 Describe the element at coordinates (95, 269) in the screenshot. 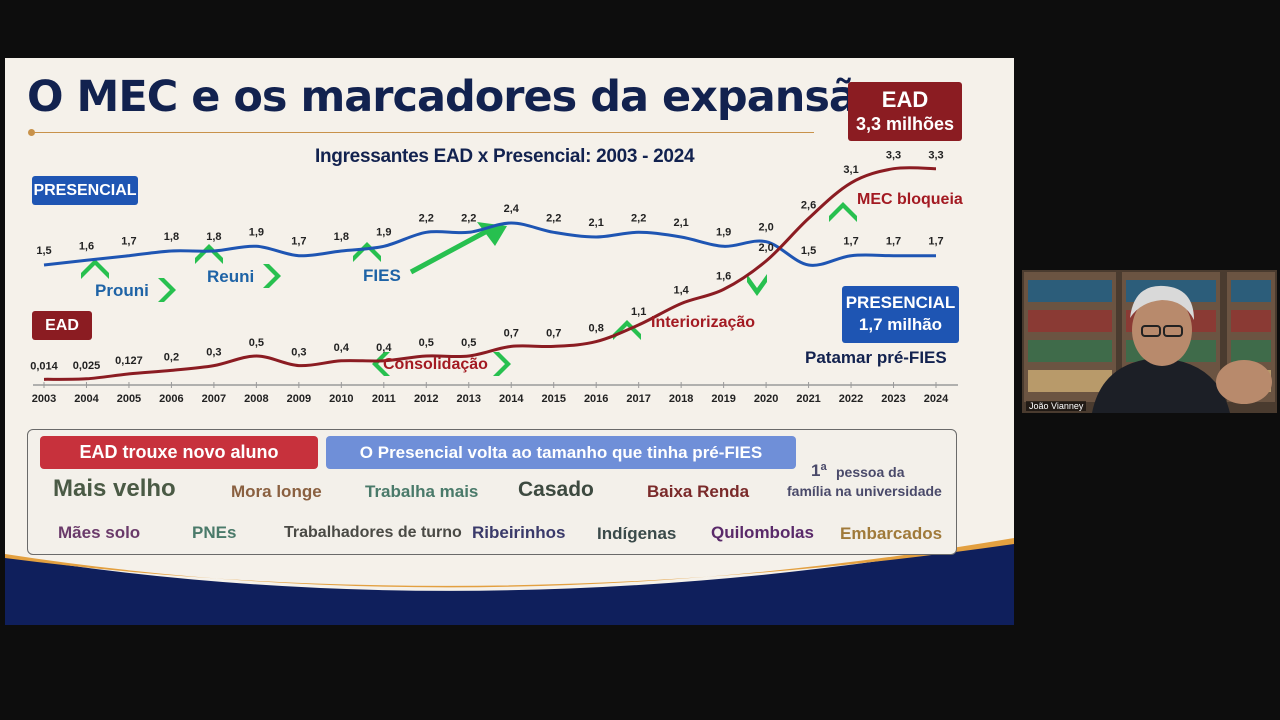

I see `prouni-start-chevron-icon` at that location.